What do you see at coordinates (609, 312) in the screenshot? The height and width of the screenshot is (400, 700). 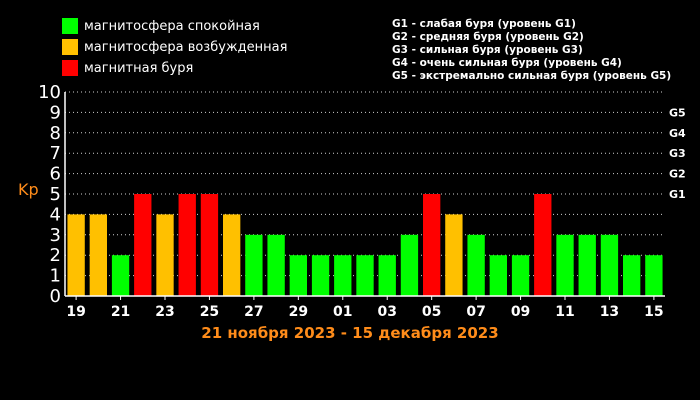 I see `x-tick-label: 13` at bounding box center [609, 312].